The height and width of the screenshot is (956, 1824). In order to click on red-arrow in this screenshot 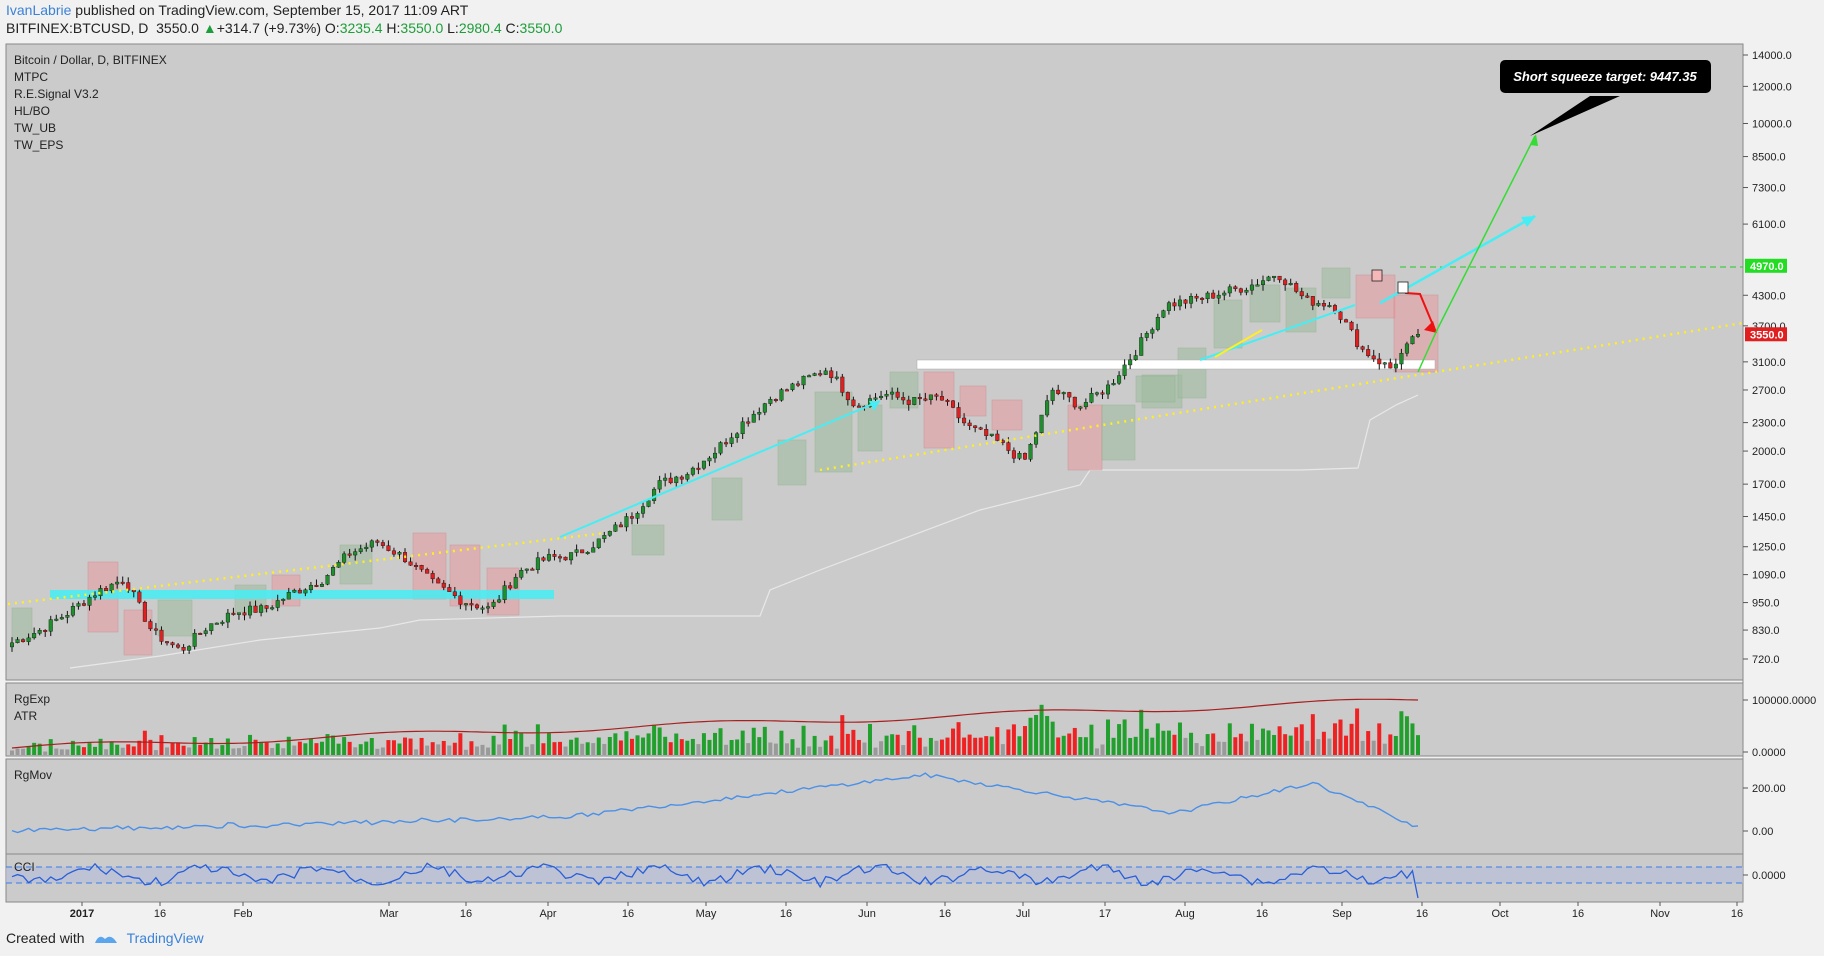, I will do `click(1420, 311)`.